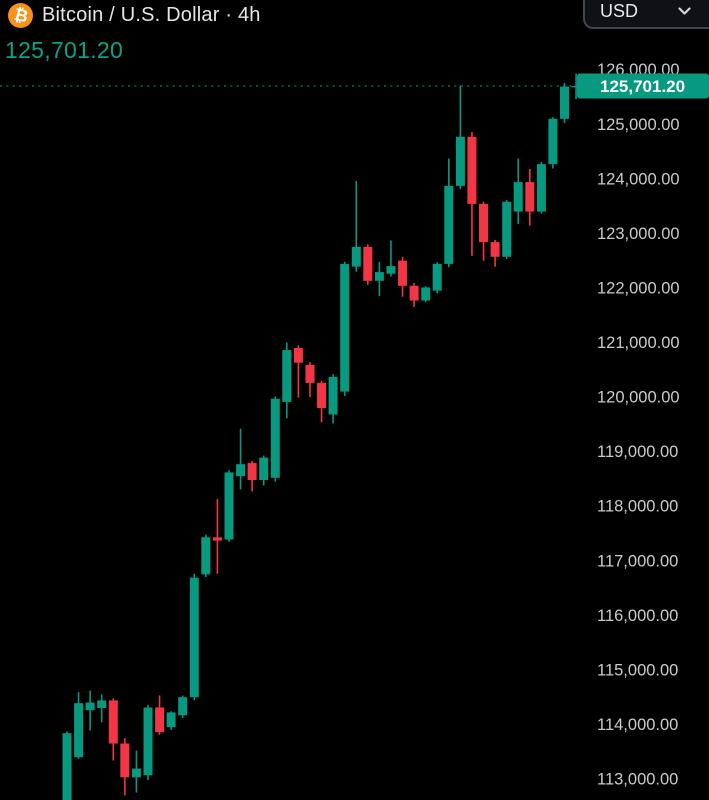 The height and width of the screenshot is (800, 709). What do you see at coordinates (638, 288) in the screenshot?
I see `price-axis-tick-label: 122,000.00` at bounding box center [638, 288].